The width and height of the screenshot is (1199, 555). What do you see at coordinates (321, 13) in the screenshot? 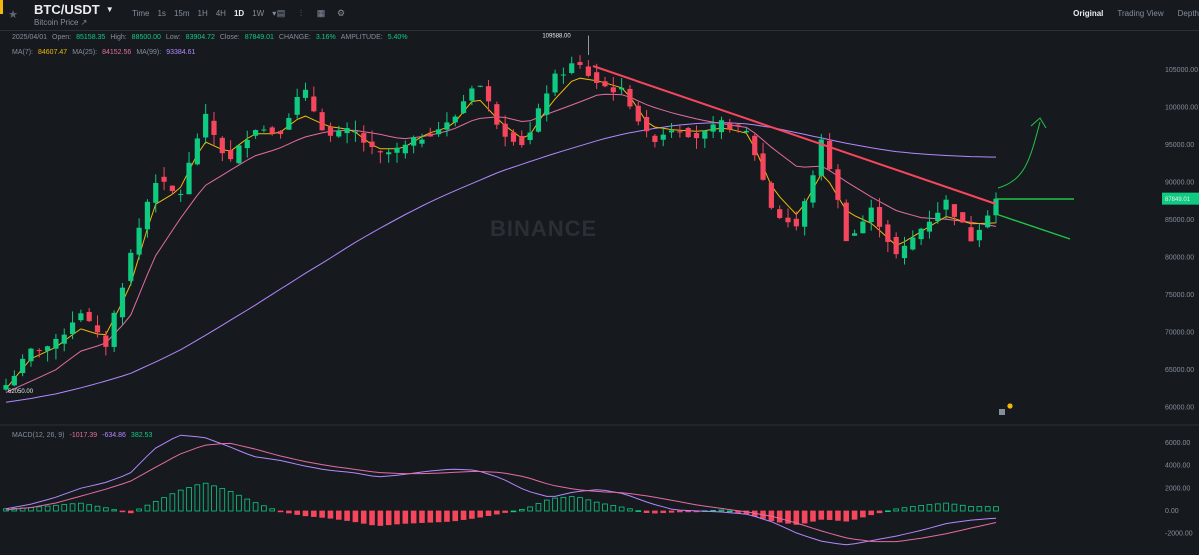
I see `layout-icon: ▦` at bounding box center [321, 13].